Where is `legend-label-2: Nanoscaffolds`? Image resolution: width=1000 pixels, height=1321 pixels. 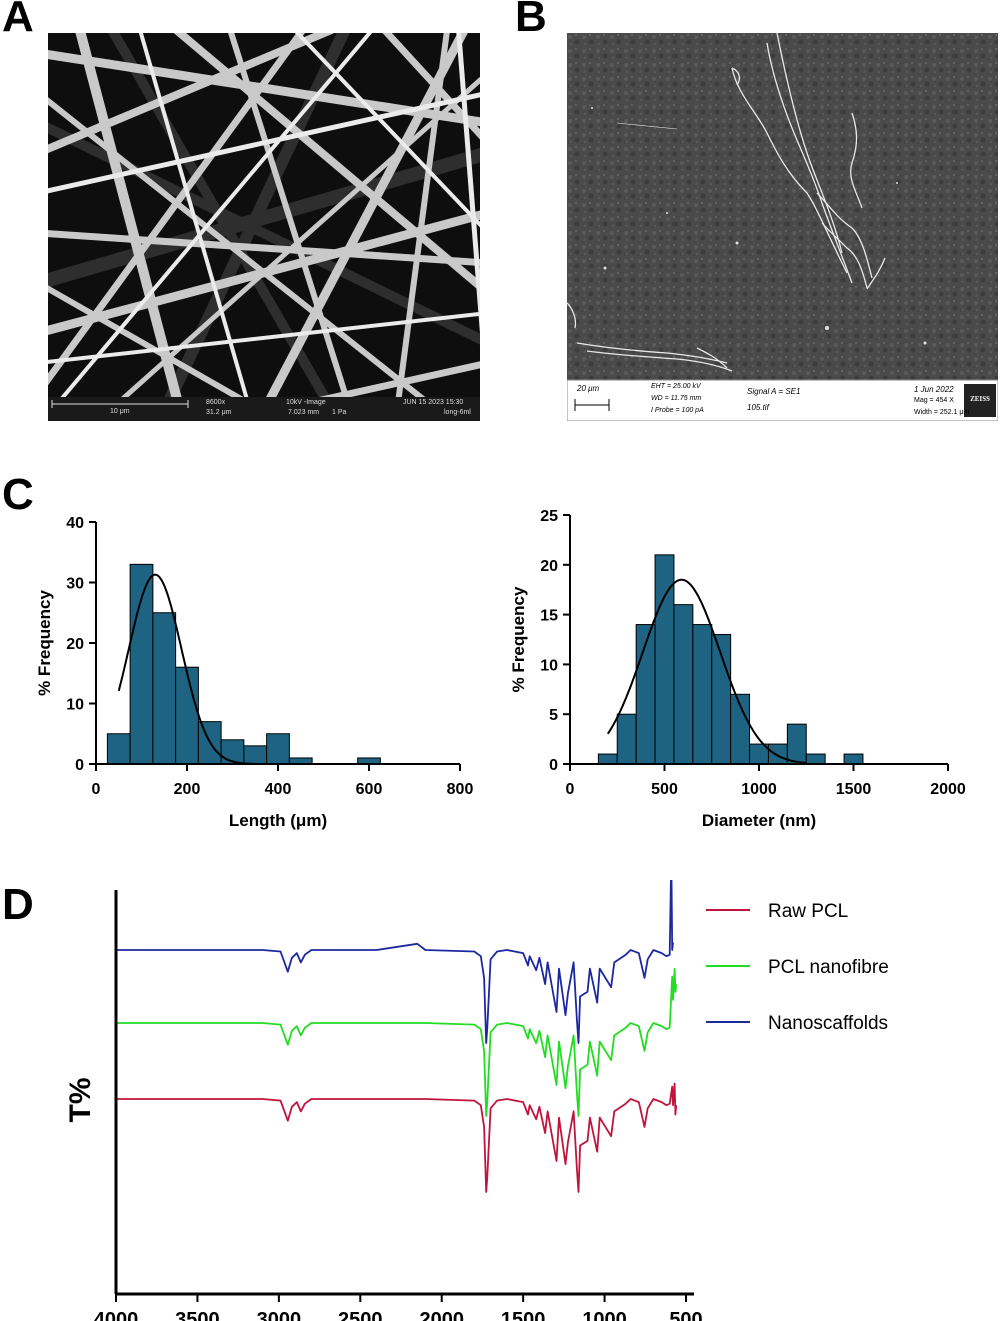 legend-label-2: Nanoscaffolds is located at coordinates (828, 1023).